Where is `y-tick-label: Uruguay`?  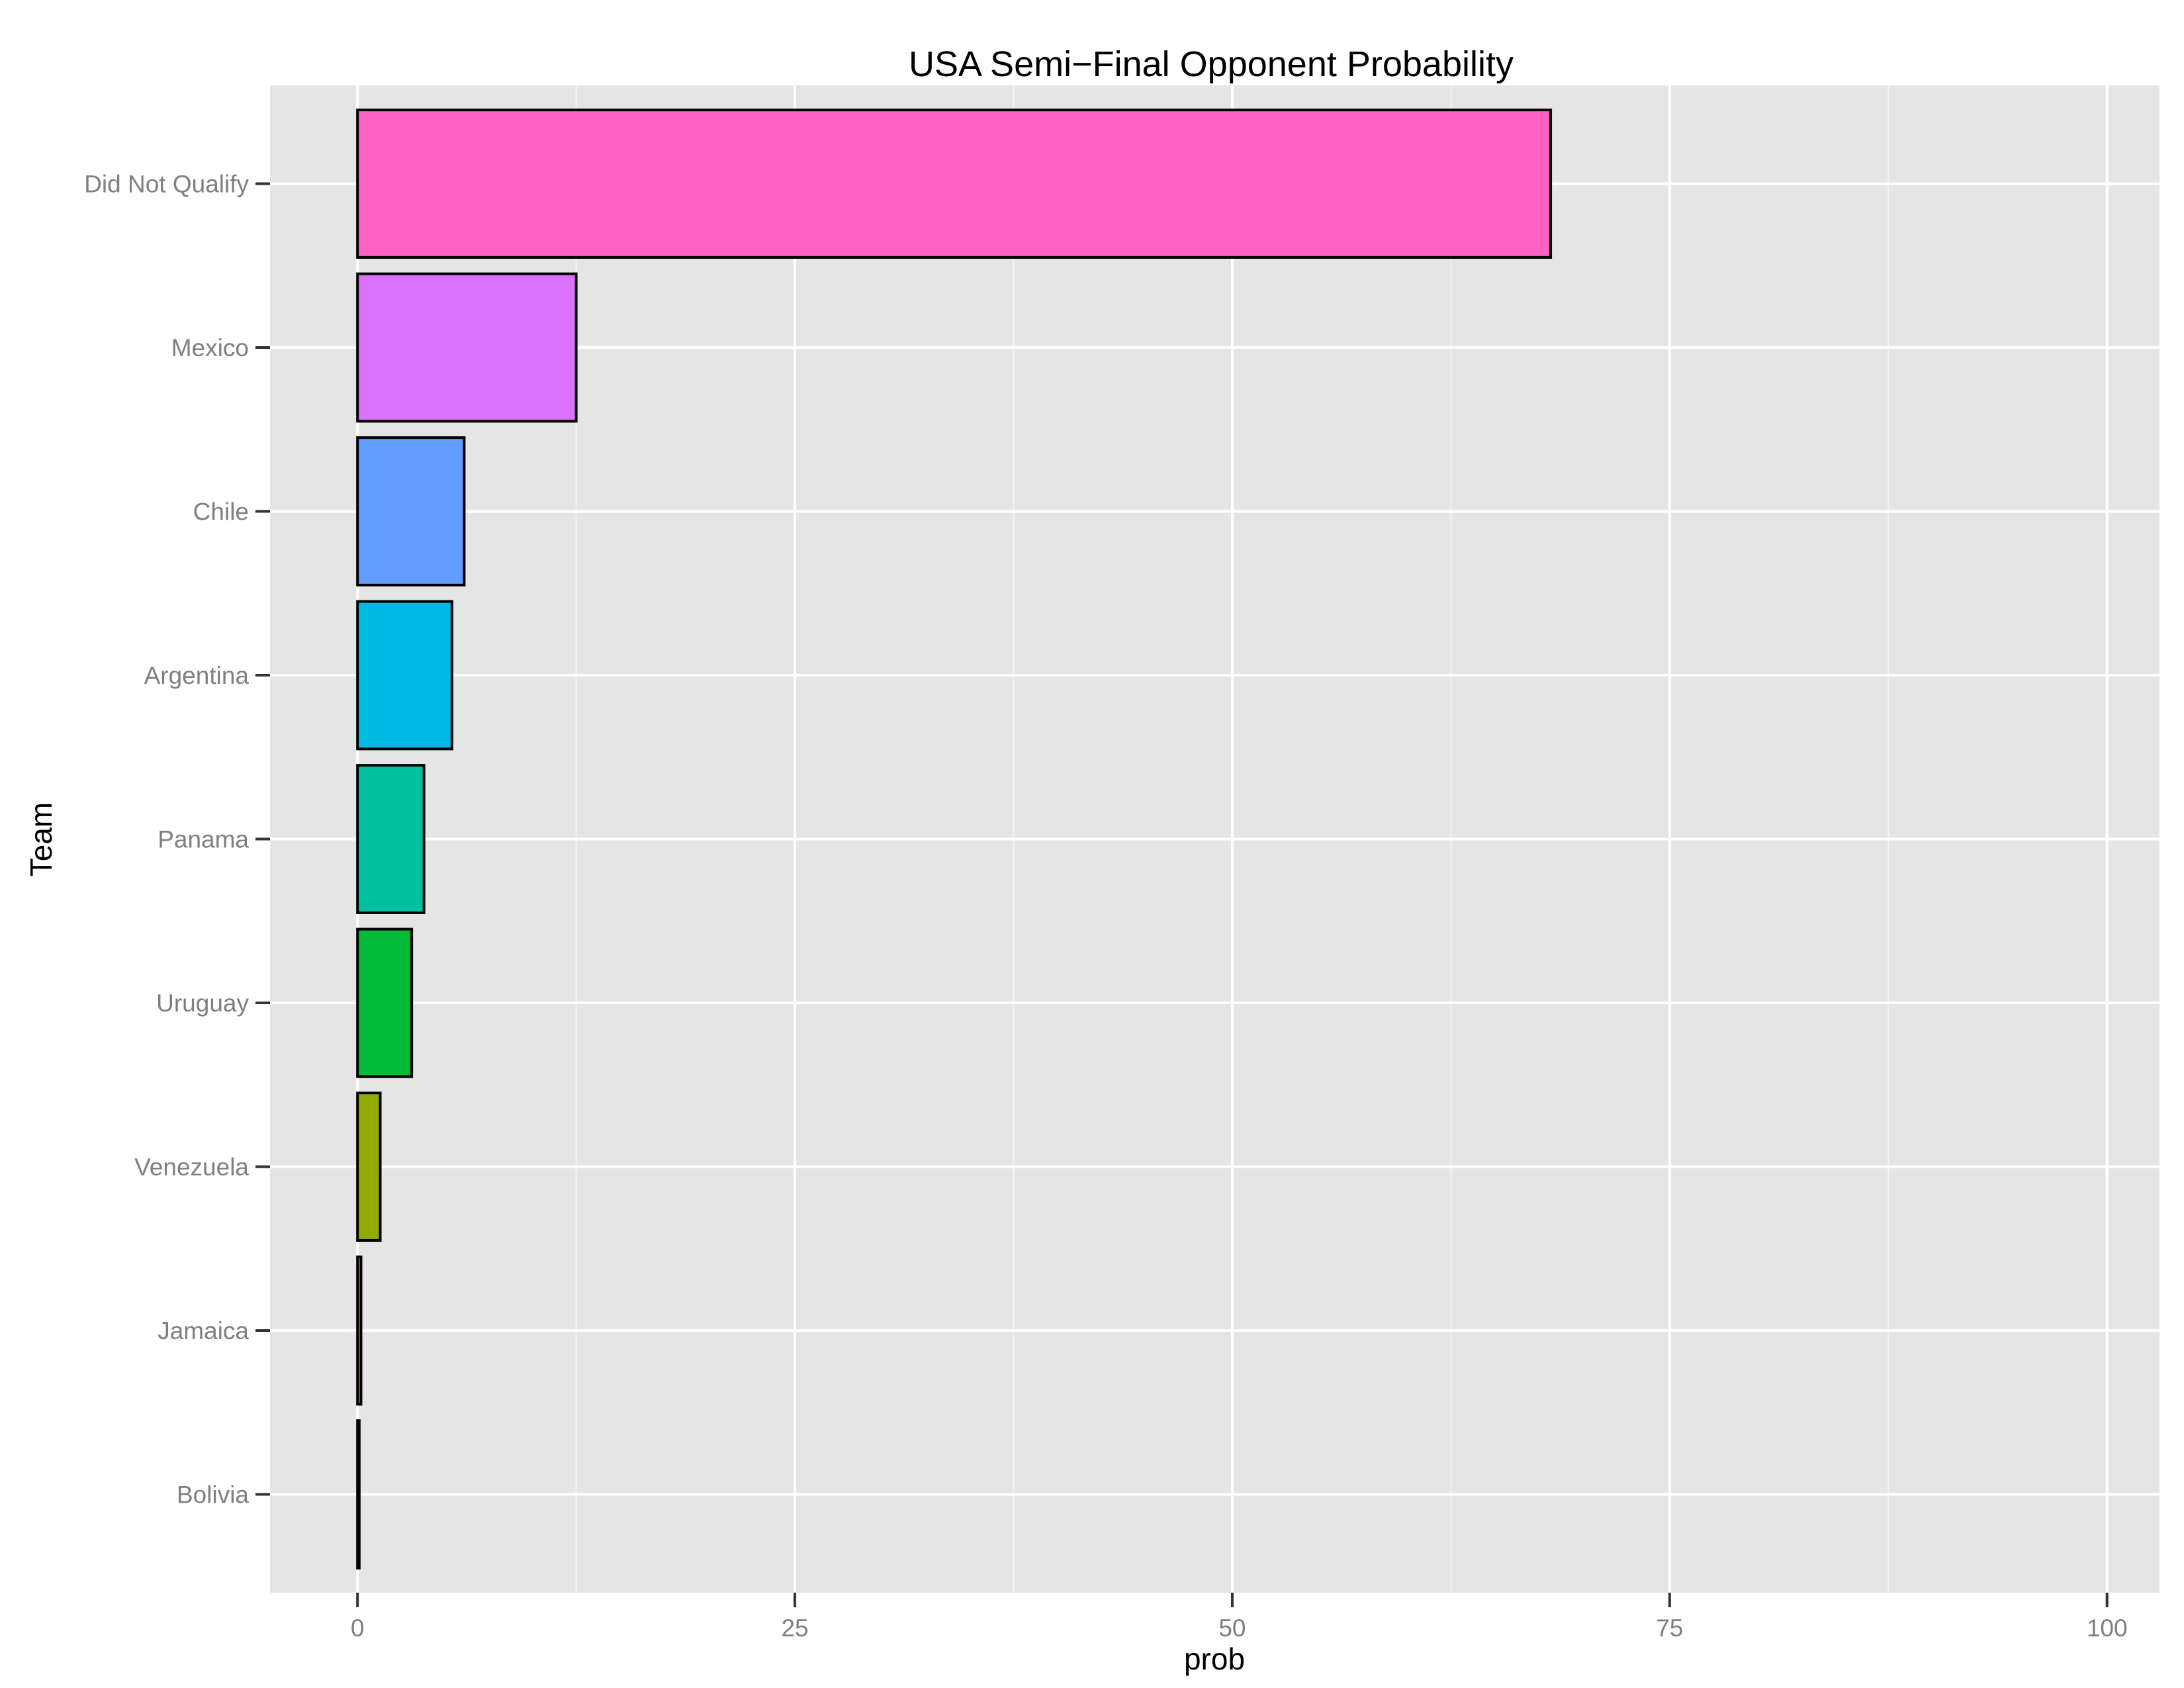 y-tick-label: Uruguay is located at coordinates (203, 1003).